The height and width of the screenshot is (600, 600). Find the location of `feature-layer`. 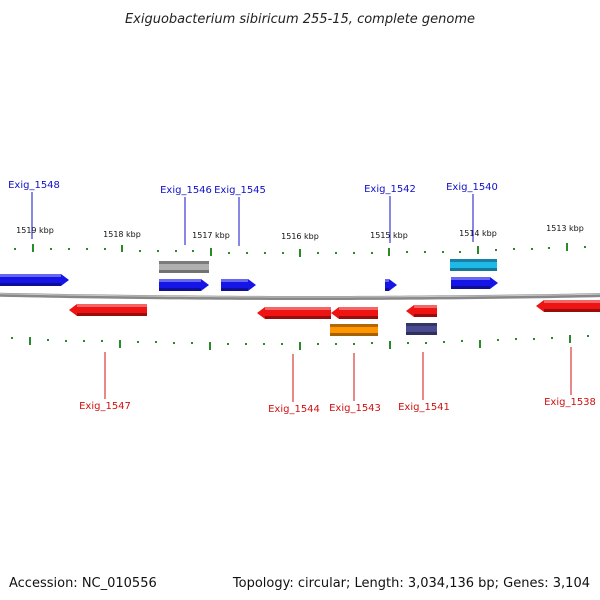

feature-layer is located at coordinates (300, 297).